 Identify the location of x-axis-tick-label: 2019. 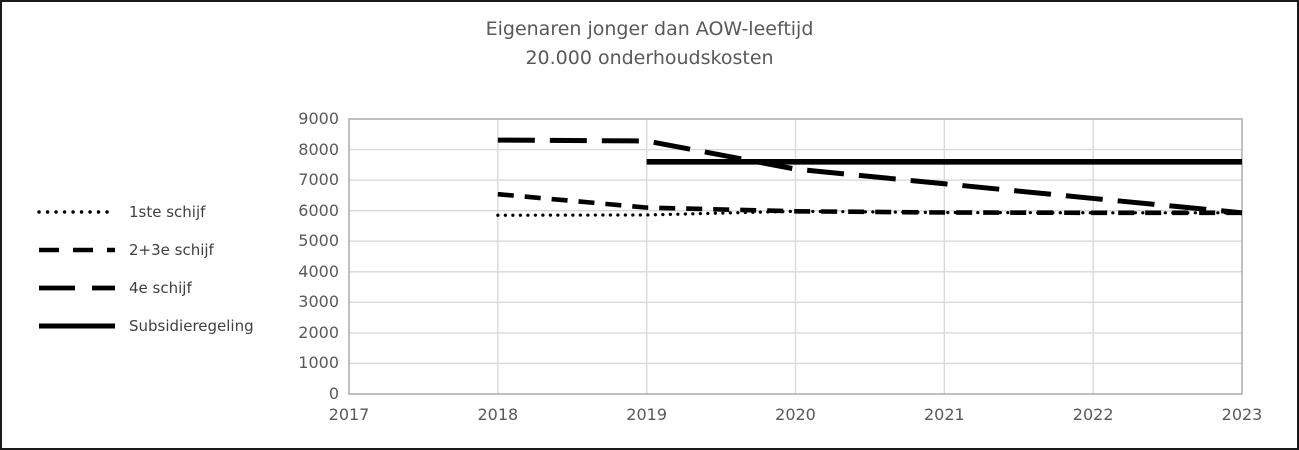
(647, 414).